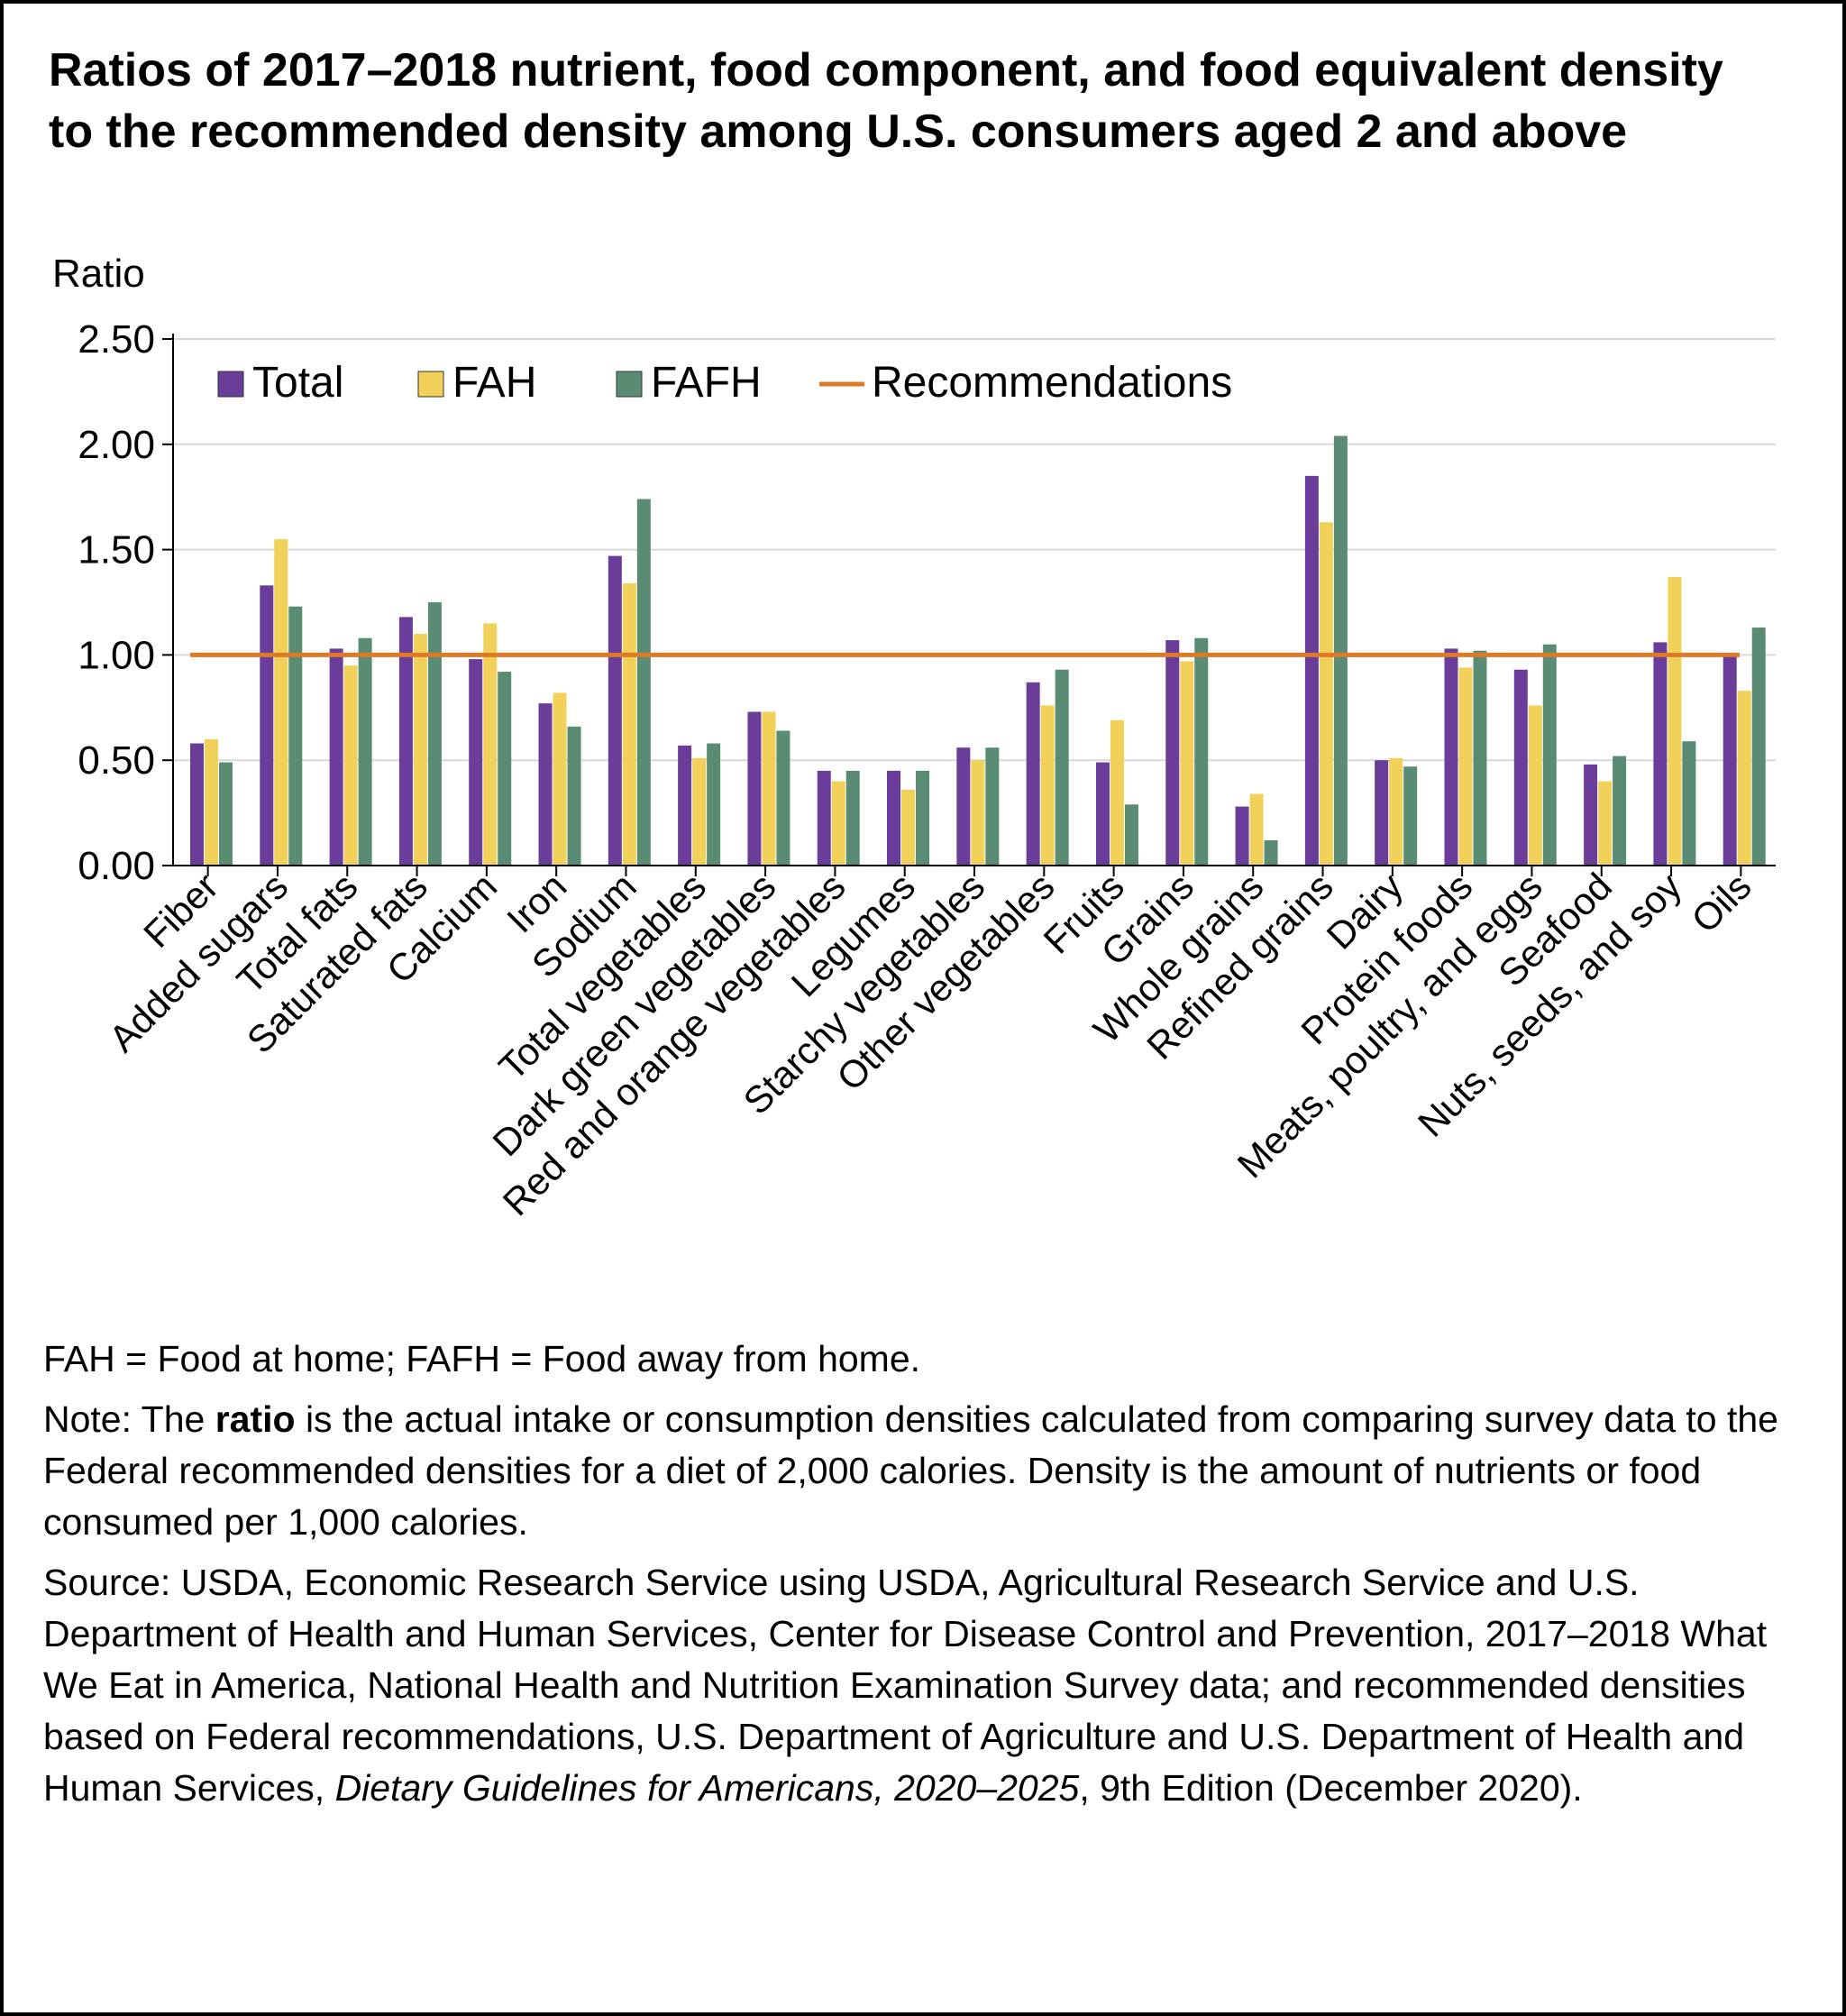 The height and width of the screenshot is (2016, 1846). I want to click on y-tick-label: 1.50, so click(116, 551).